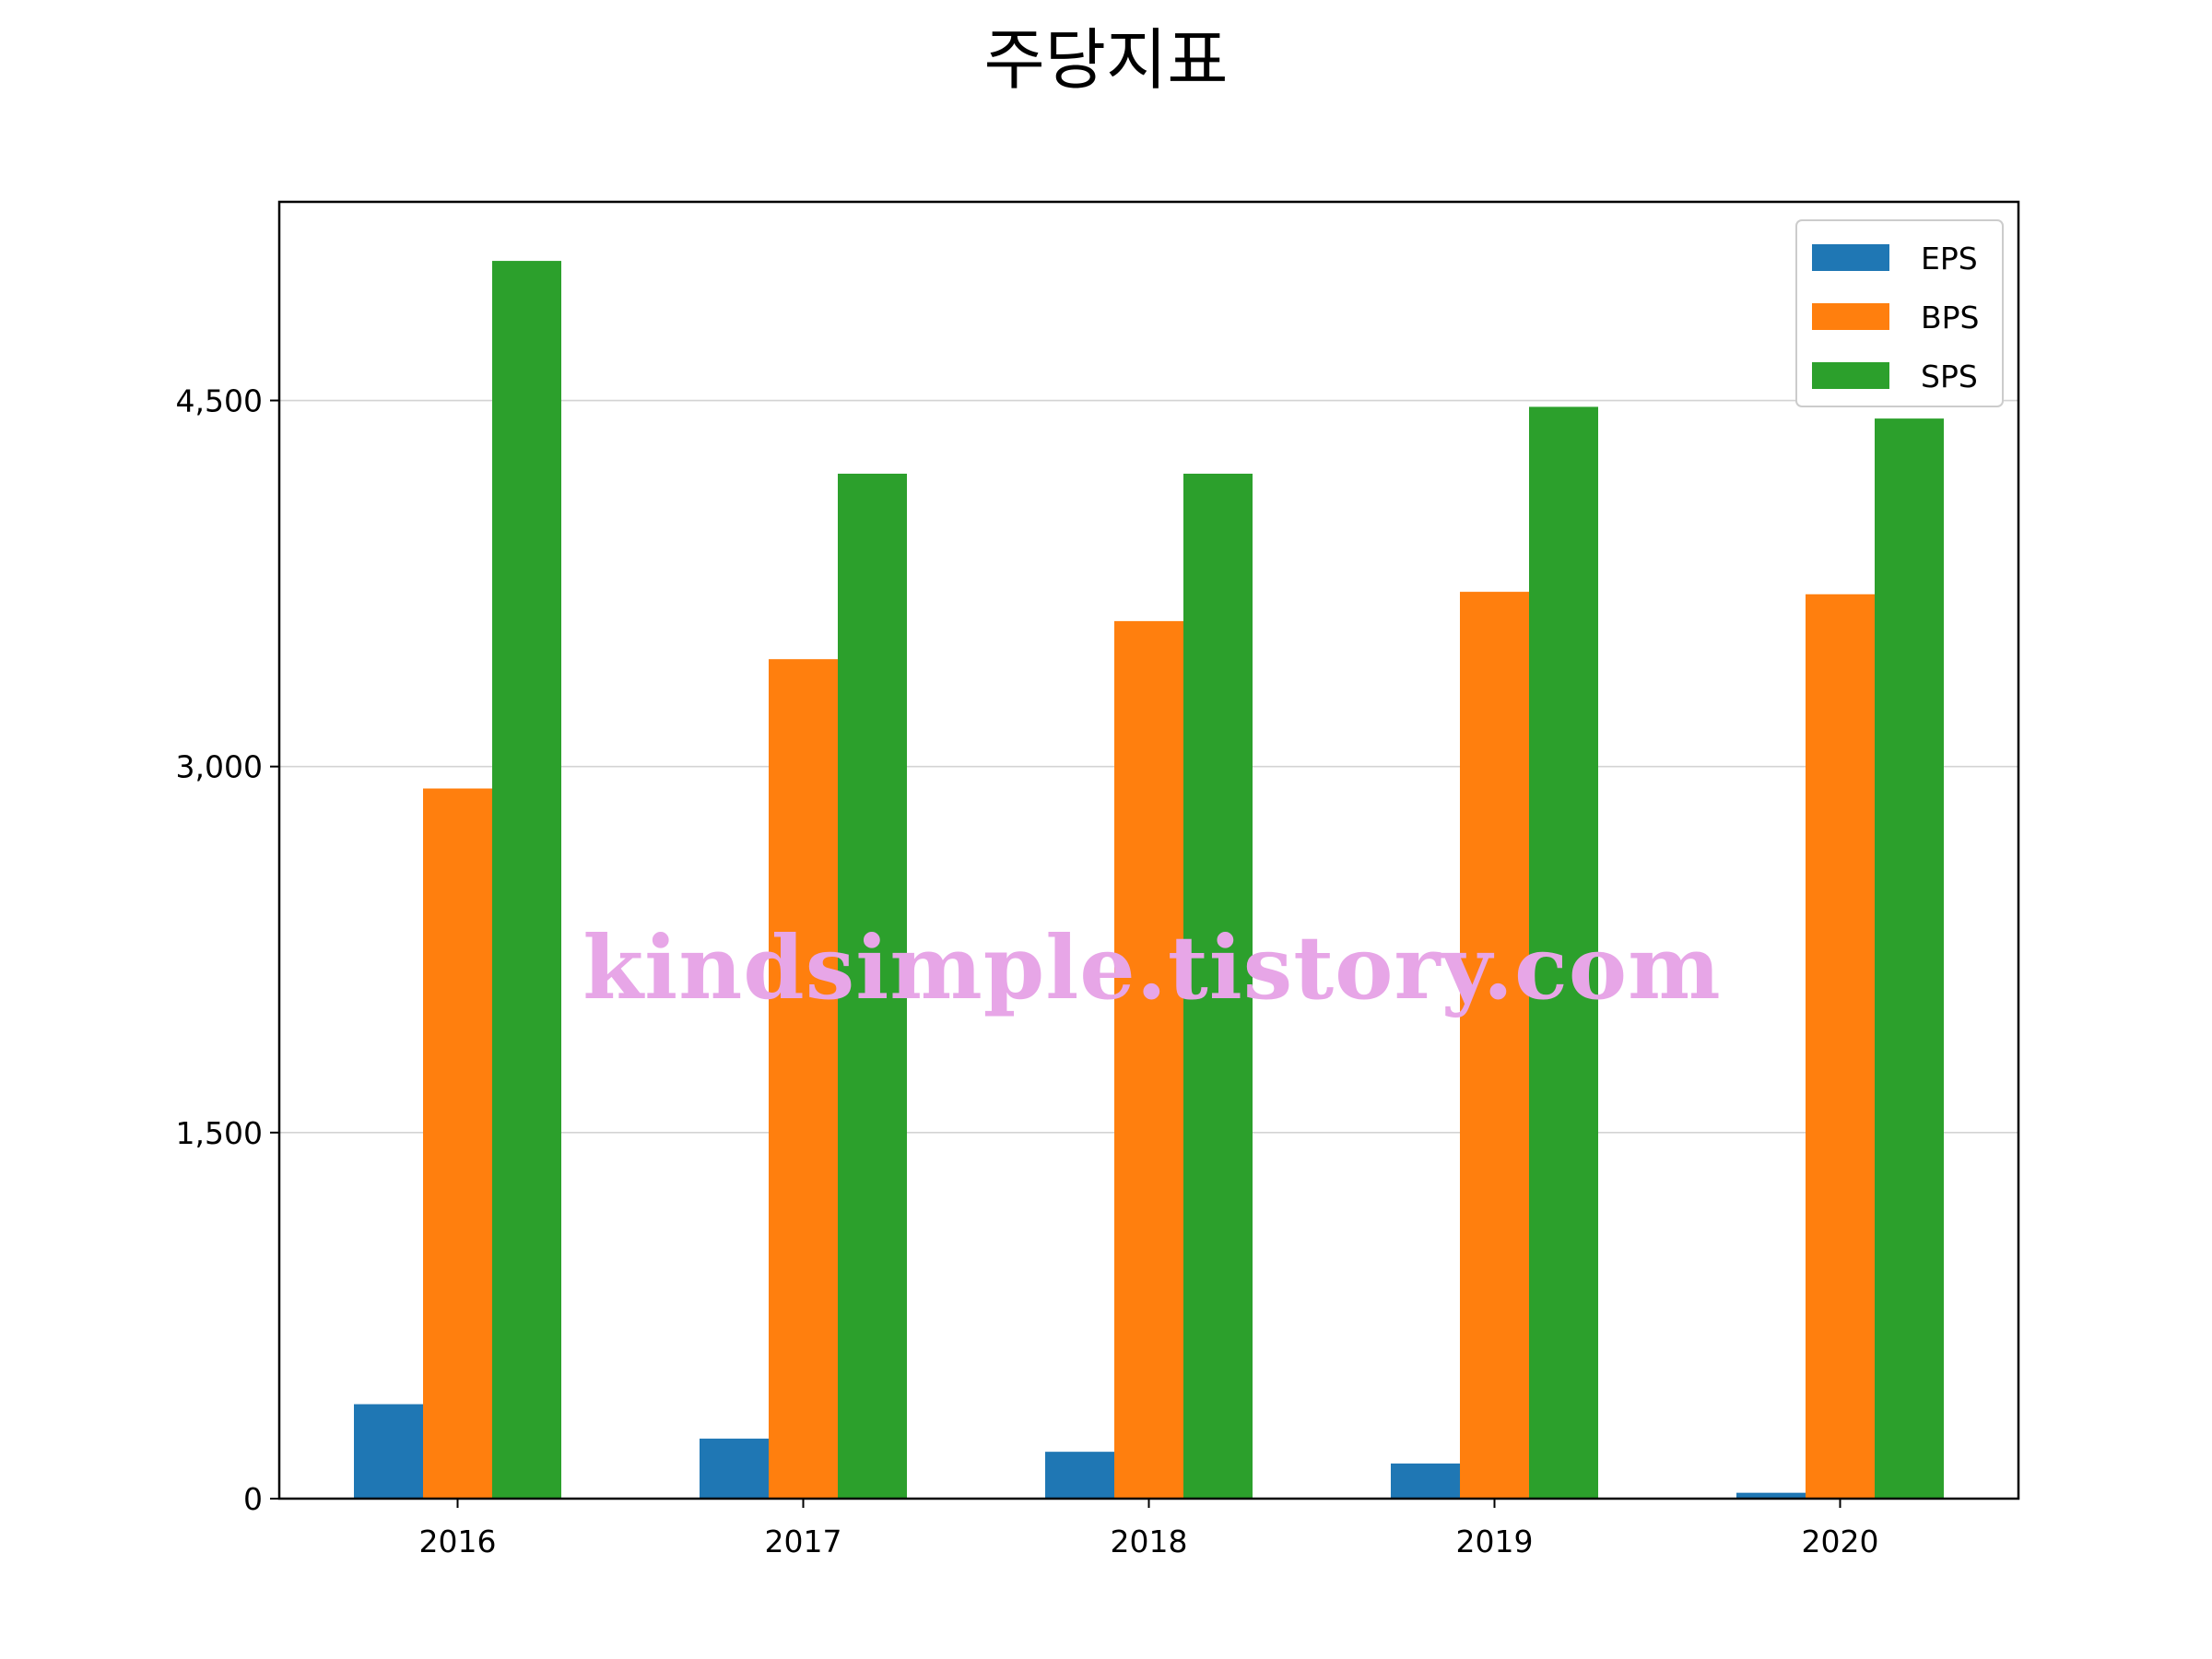  I want to click on bar-bps-2020, so click(1840, 1046).